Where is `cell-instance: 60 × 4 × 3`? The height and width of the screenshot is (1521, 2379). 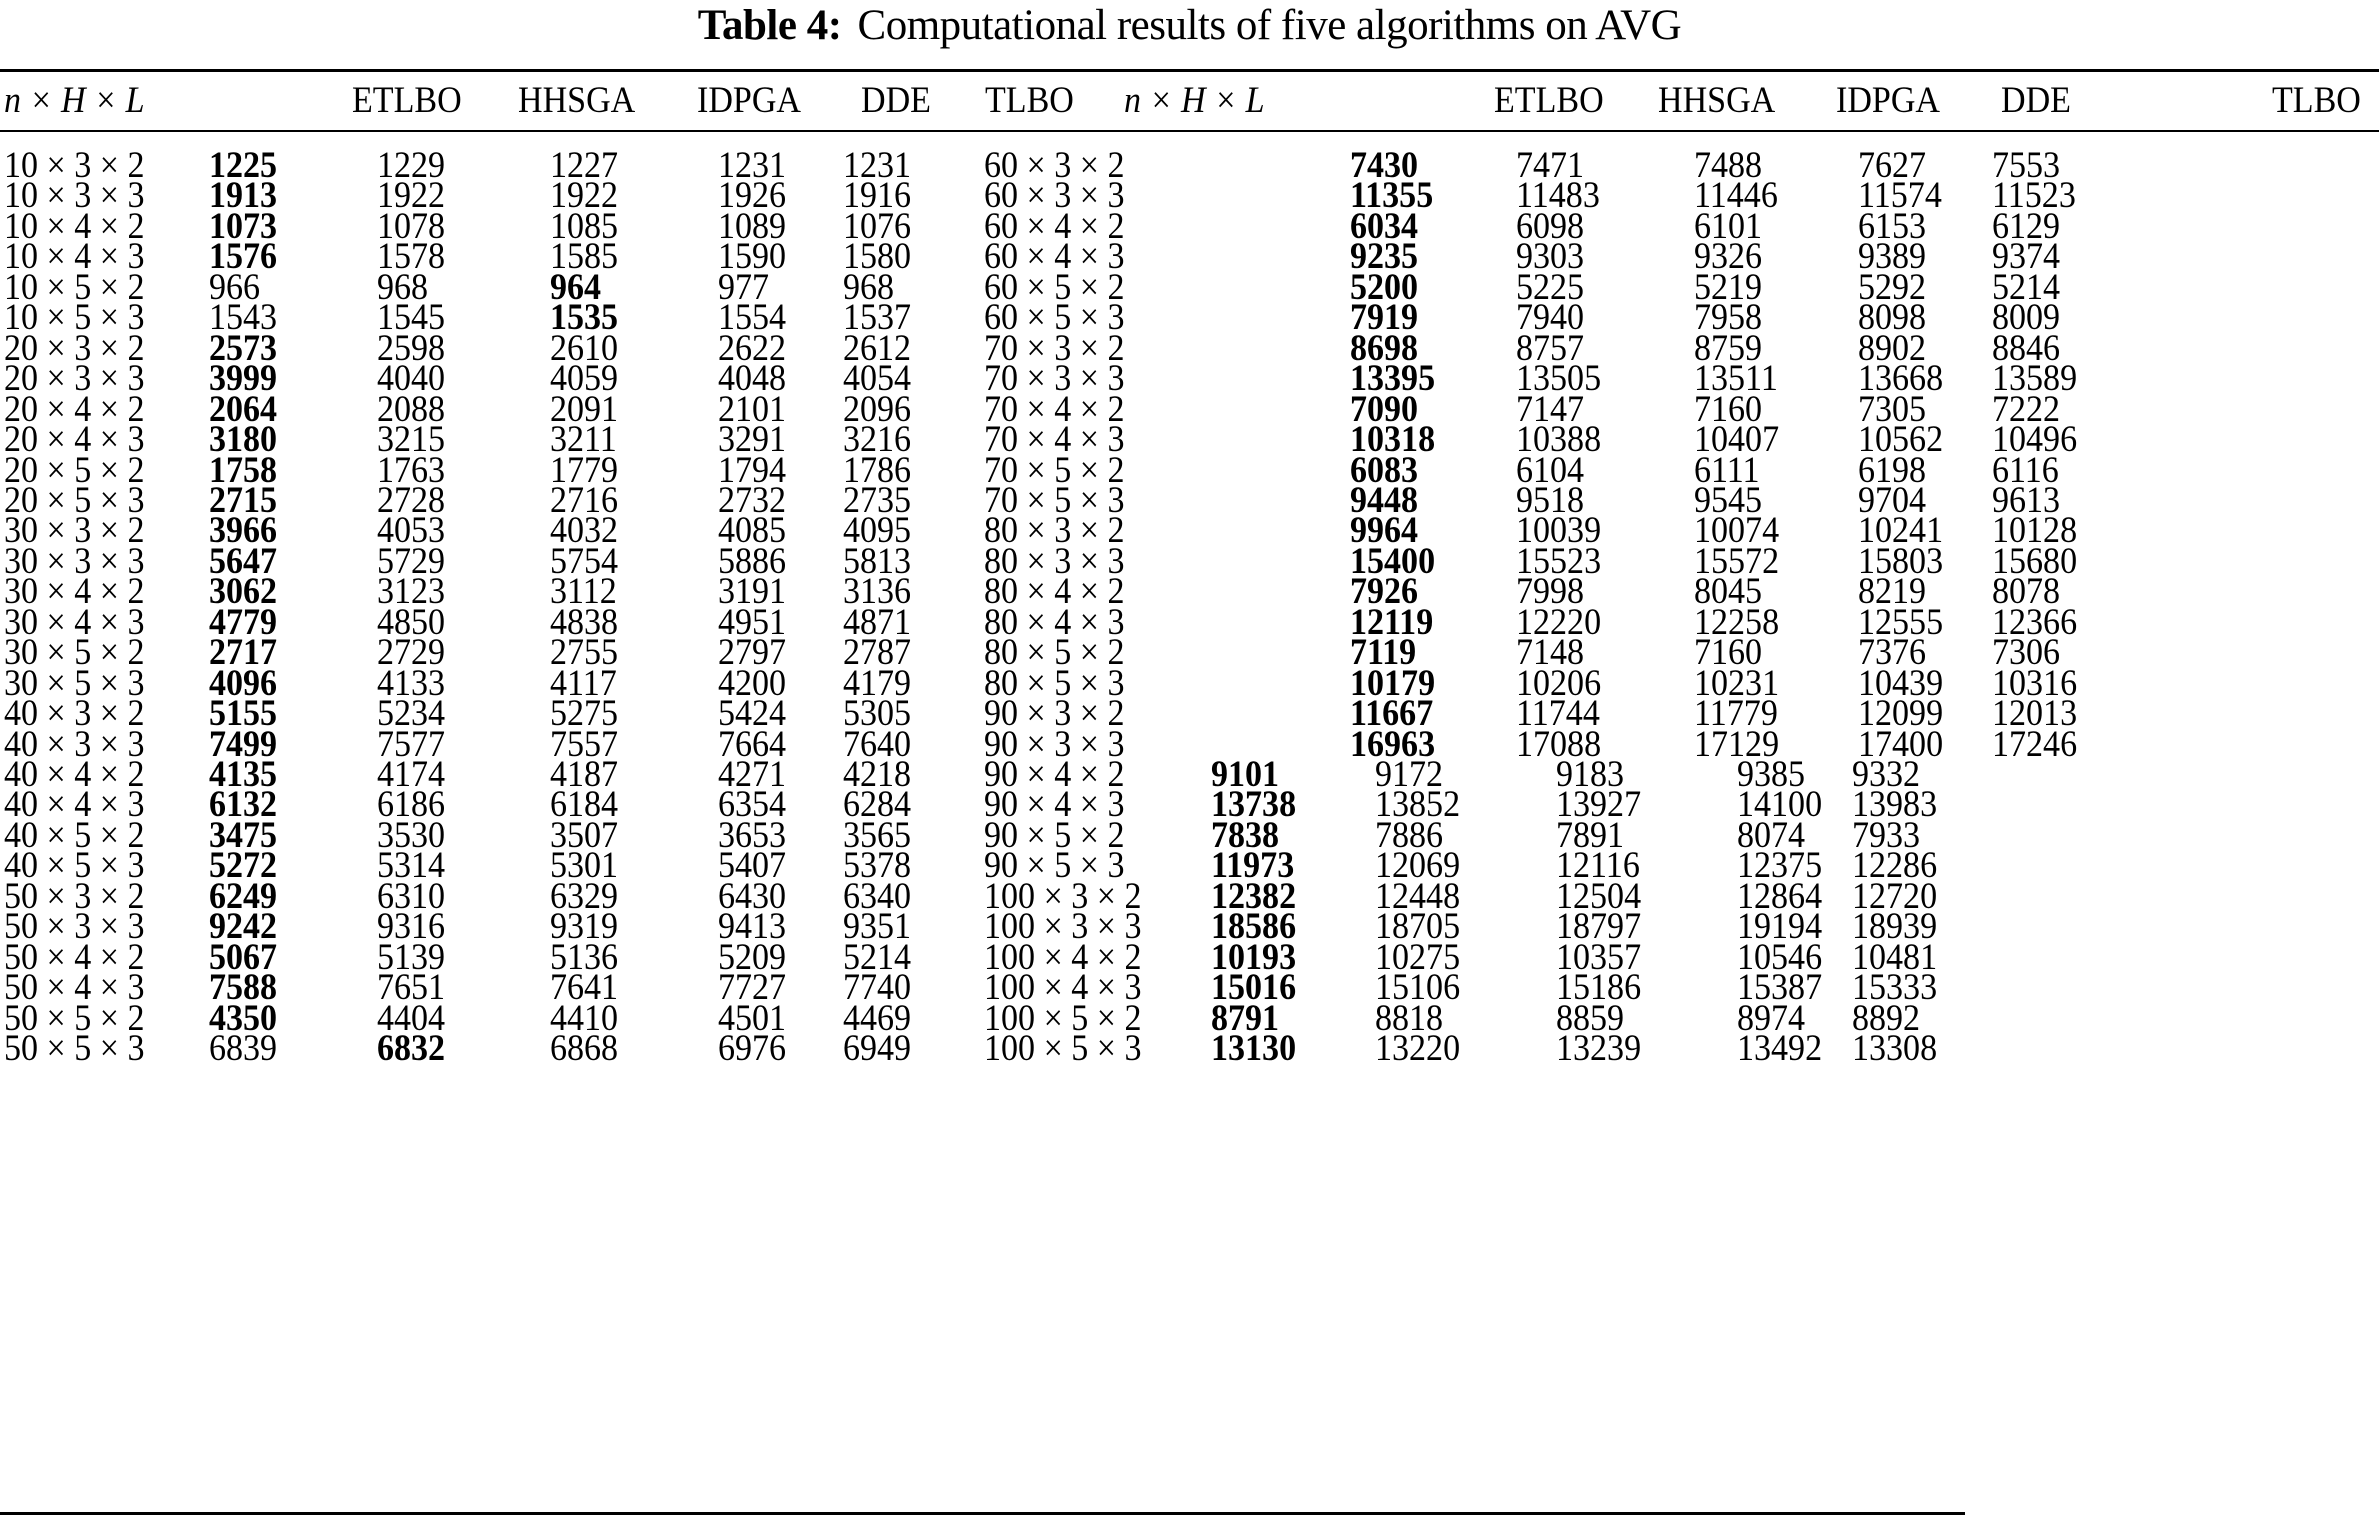
cell-instance: 60 × 4 × 3 is located at coordinates (1054, 257).